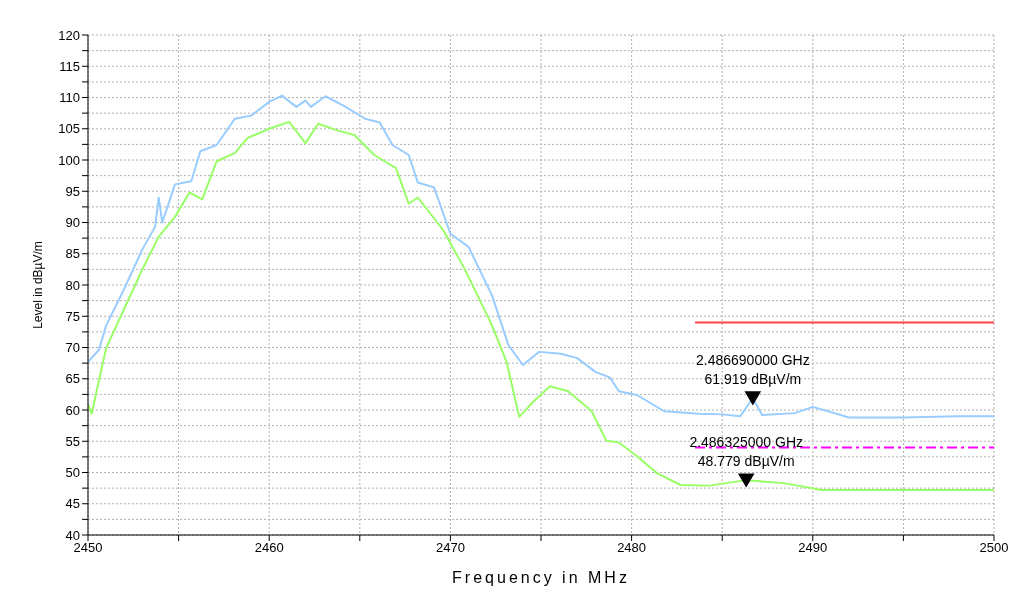  What do you see at coordinates (450, 548) in the screenshot?
I see `x-tick-label: 2470` at bounding box center [450, 548].